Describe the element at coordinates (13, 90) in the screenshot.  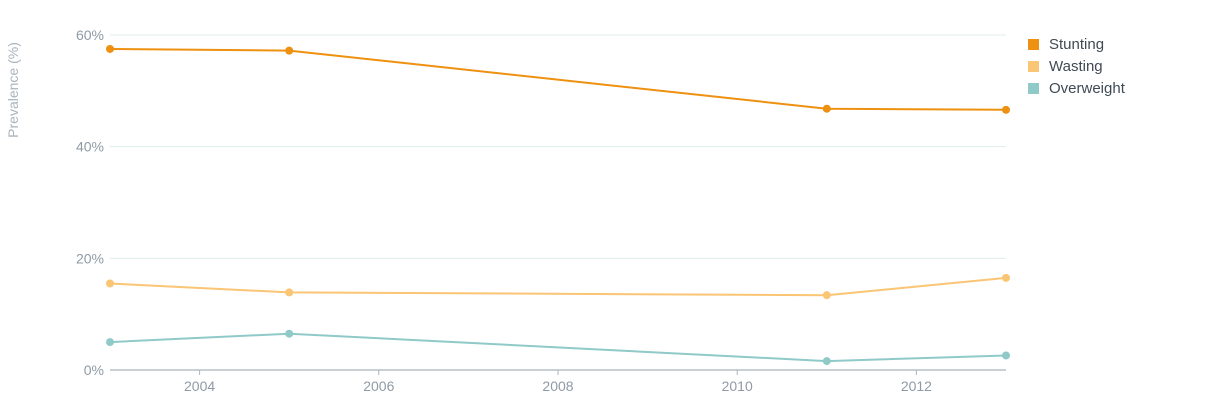
I see `y-axis-title: Prevalence (%)` at that location.